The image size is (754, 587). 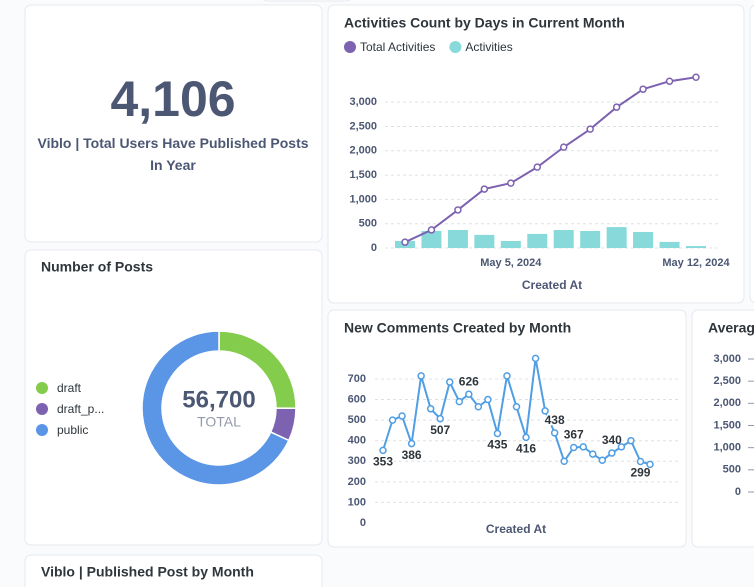 I want to click on data-label: 438, so click(x=555, y=420).